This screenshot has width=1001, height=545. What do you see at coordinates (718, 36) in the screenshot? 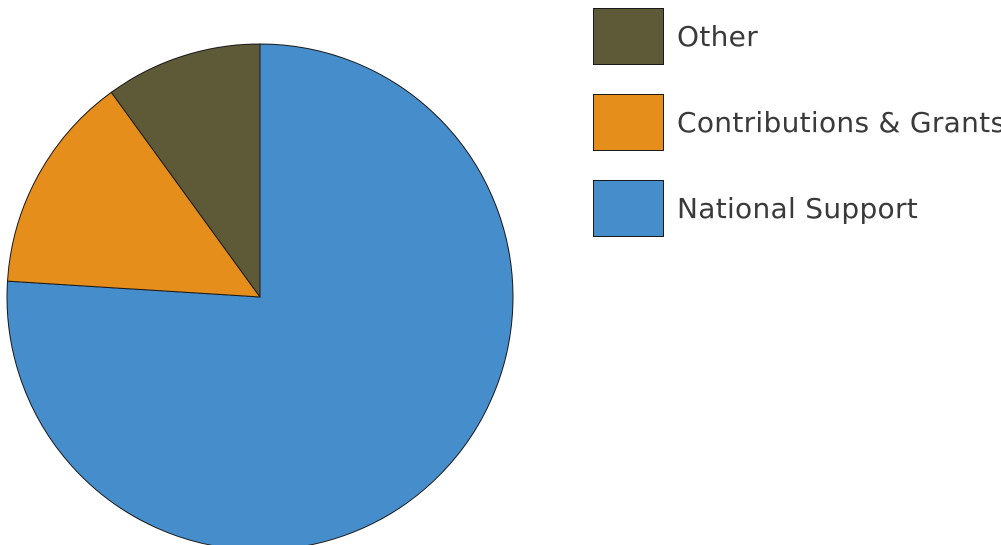
I see `legend-label-other: Other` at bounding box center [718, 36].